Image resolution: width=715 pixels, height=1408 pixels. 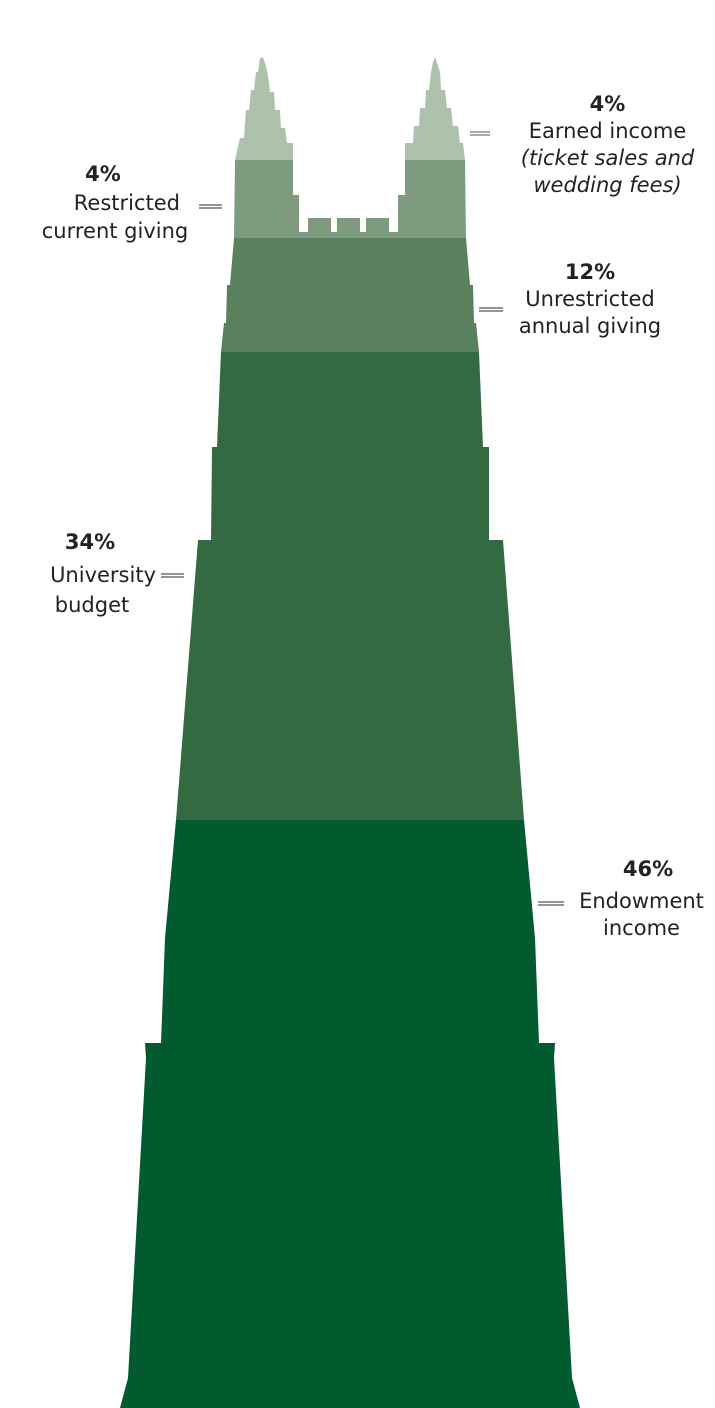 I want to click on segment-earned-income, so click(x=350, y=108).